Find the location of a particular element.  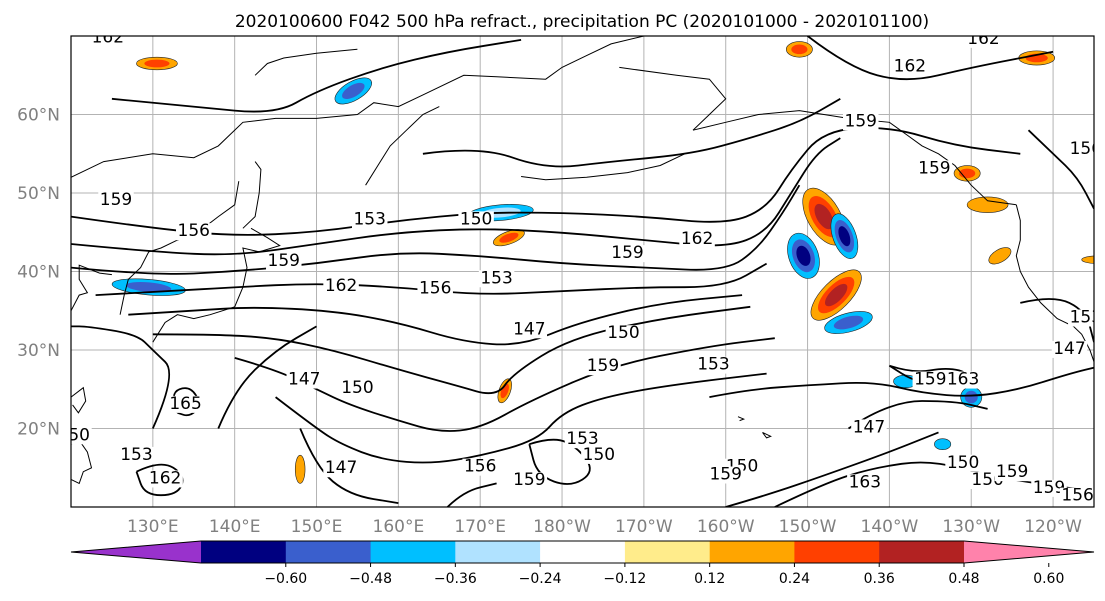

contour-label-11: 159 is located at coordinates (627, 253).